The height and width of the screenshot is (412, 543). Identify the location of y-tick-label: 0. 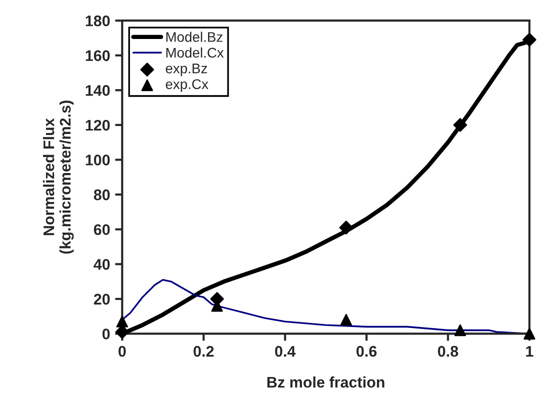
(106, 334).